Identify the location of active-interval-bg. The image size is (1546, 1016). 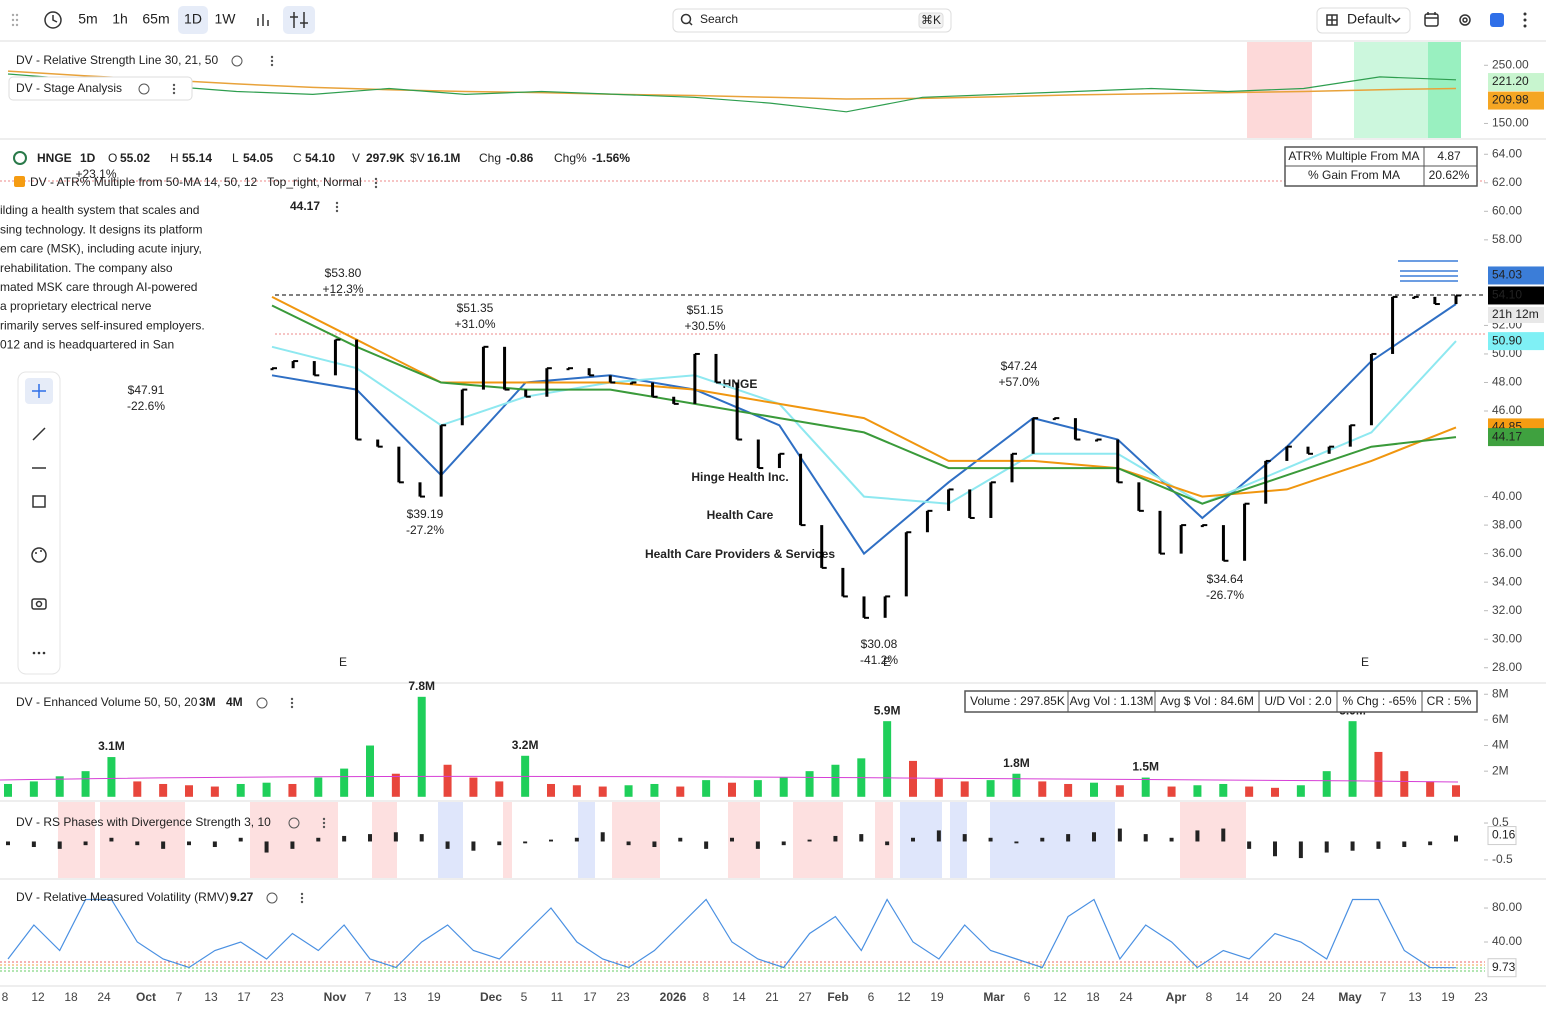
(193, 20).